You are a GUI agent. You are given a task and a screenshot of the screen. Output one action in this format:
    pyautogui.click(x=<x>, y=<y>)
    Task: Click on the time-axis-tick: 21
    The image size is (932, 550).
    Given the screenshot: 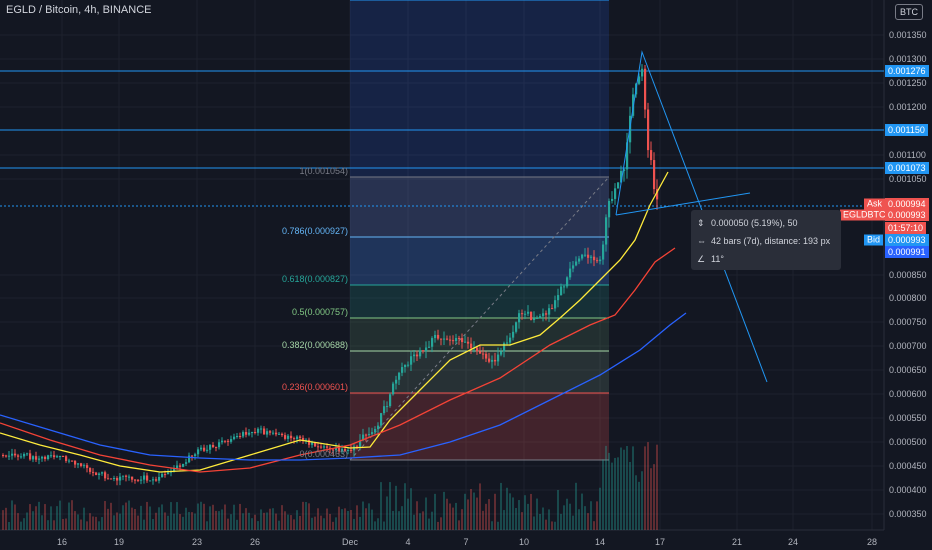 What is the action you would take?
    pyautogui.click(x=737, y=542)
    